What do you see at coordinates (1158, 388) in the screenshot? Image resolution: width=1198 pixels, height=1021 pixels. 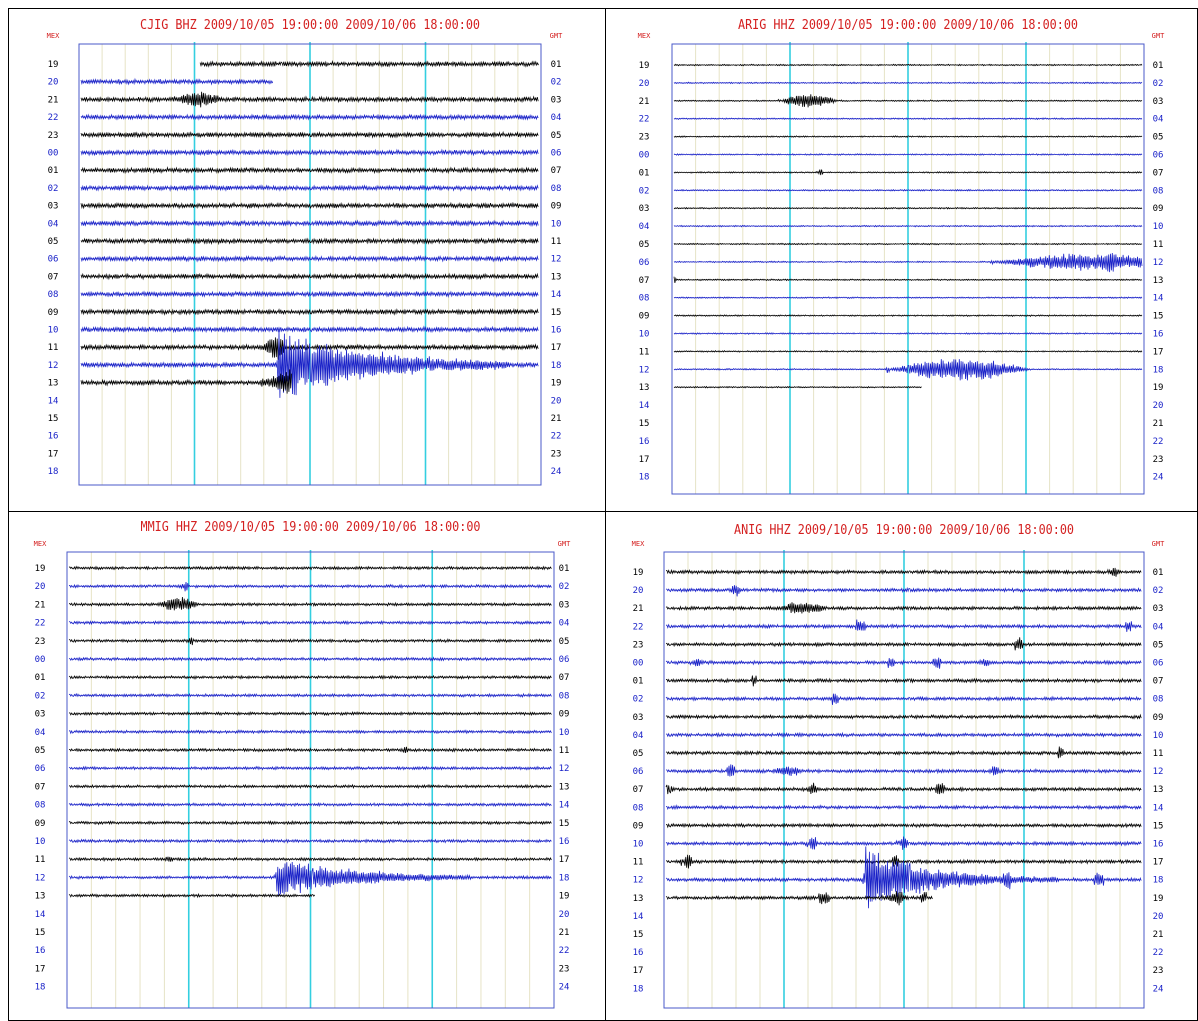 I see `gmt-hour-label: 19` at bounding box center [1158, 388].